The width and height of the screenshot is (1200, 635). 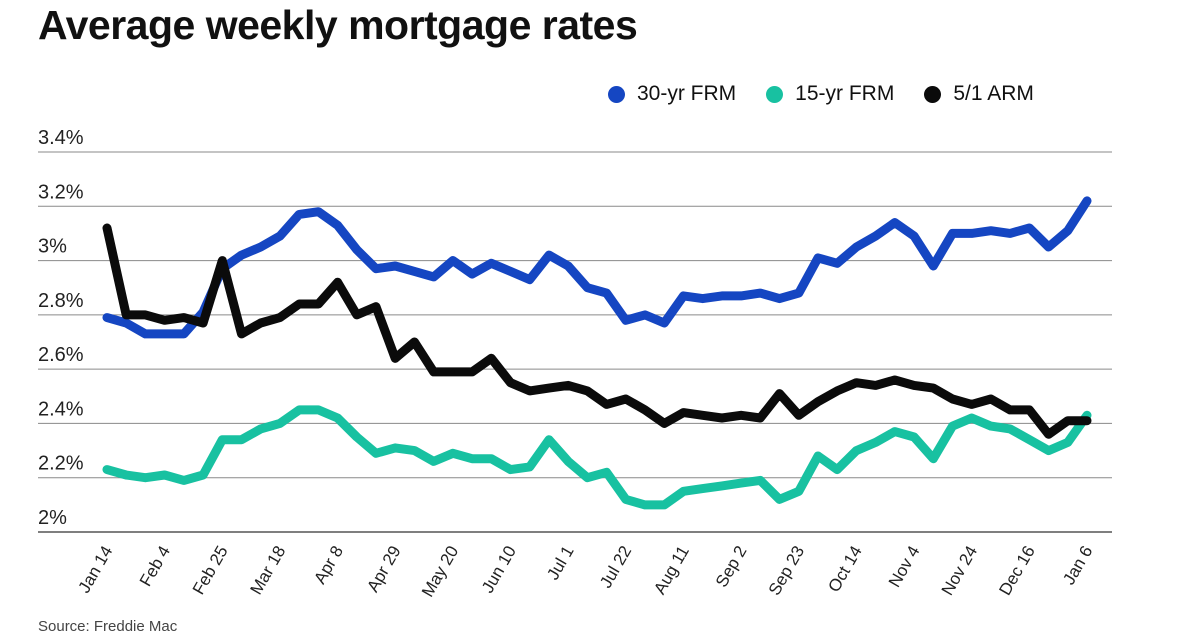 What do you see at coordinates (61, 409) in the screenshot?
I see `y-tick-label: 2.4%` at bounding box center [61, 409].